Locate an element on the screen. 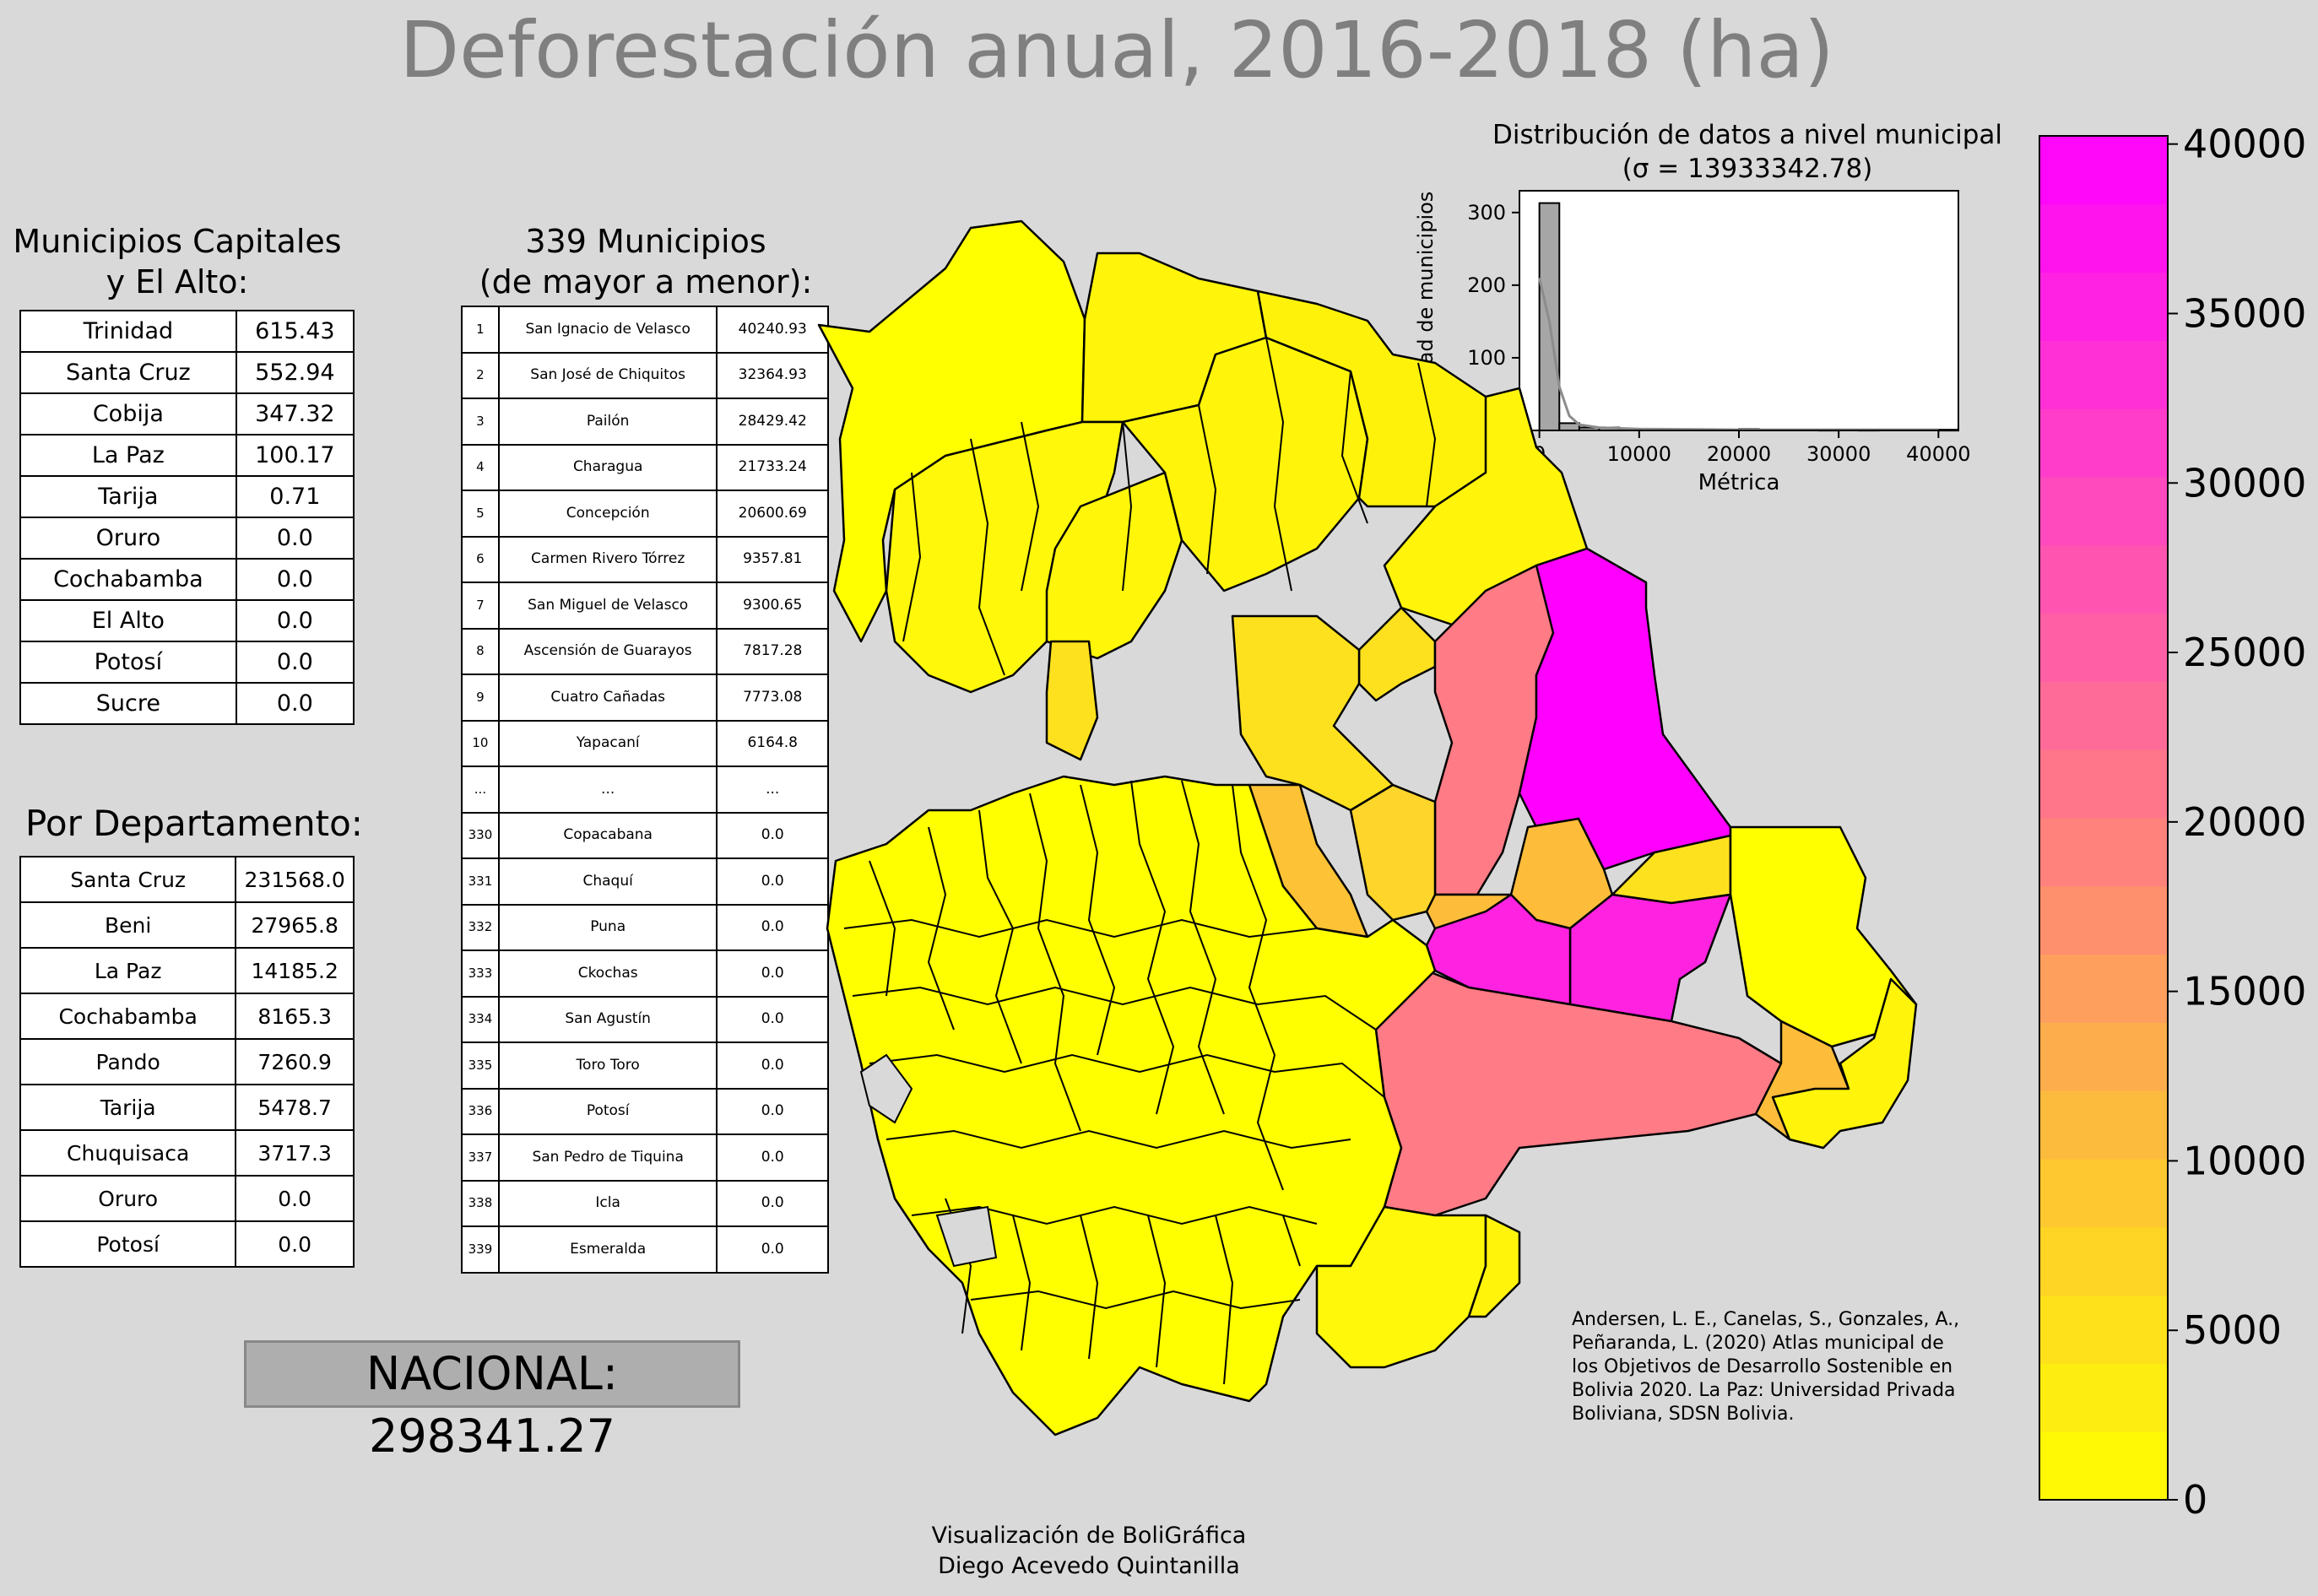  colorbar-tick-label: 40000 is located at coordinates (2244, 144).